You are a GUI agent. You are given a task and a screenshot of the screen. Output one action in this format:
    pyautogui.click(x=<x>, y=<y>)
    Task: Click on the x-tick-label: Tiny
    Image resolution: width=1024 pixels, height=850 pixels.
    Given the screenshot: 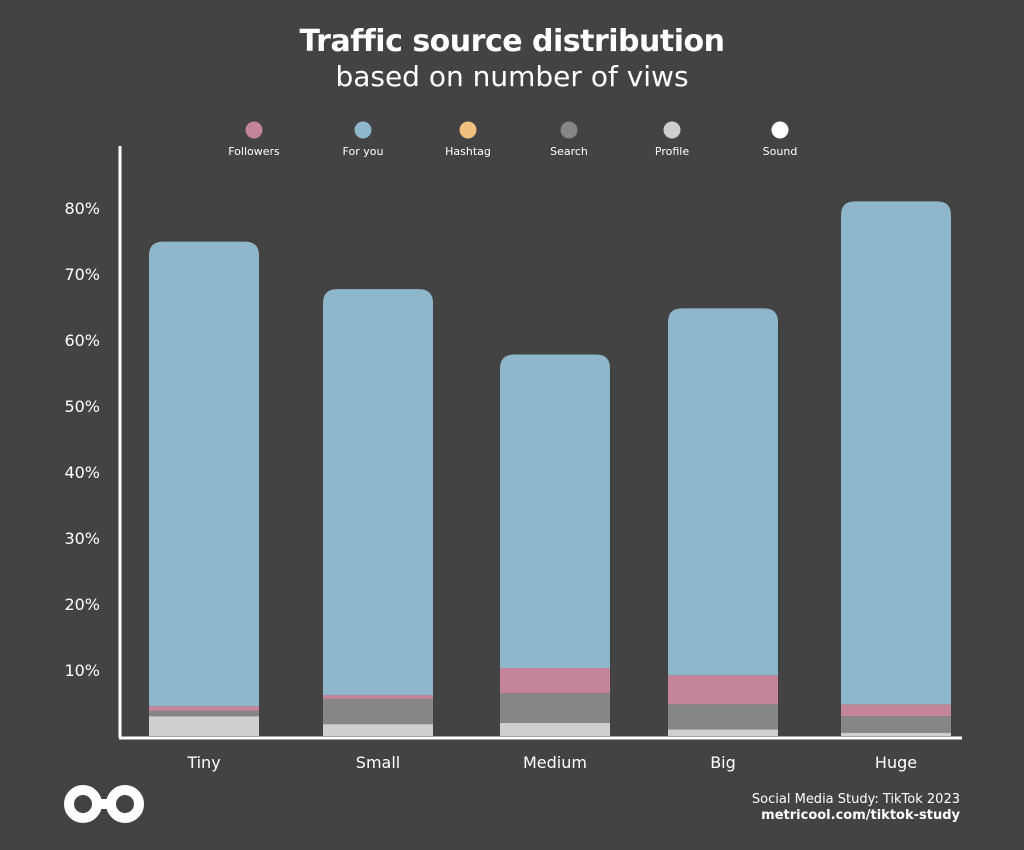 What is the action you would take?
    pyautogui.click(x=203, y=762)
    